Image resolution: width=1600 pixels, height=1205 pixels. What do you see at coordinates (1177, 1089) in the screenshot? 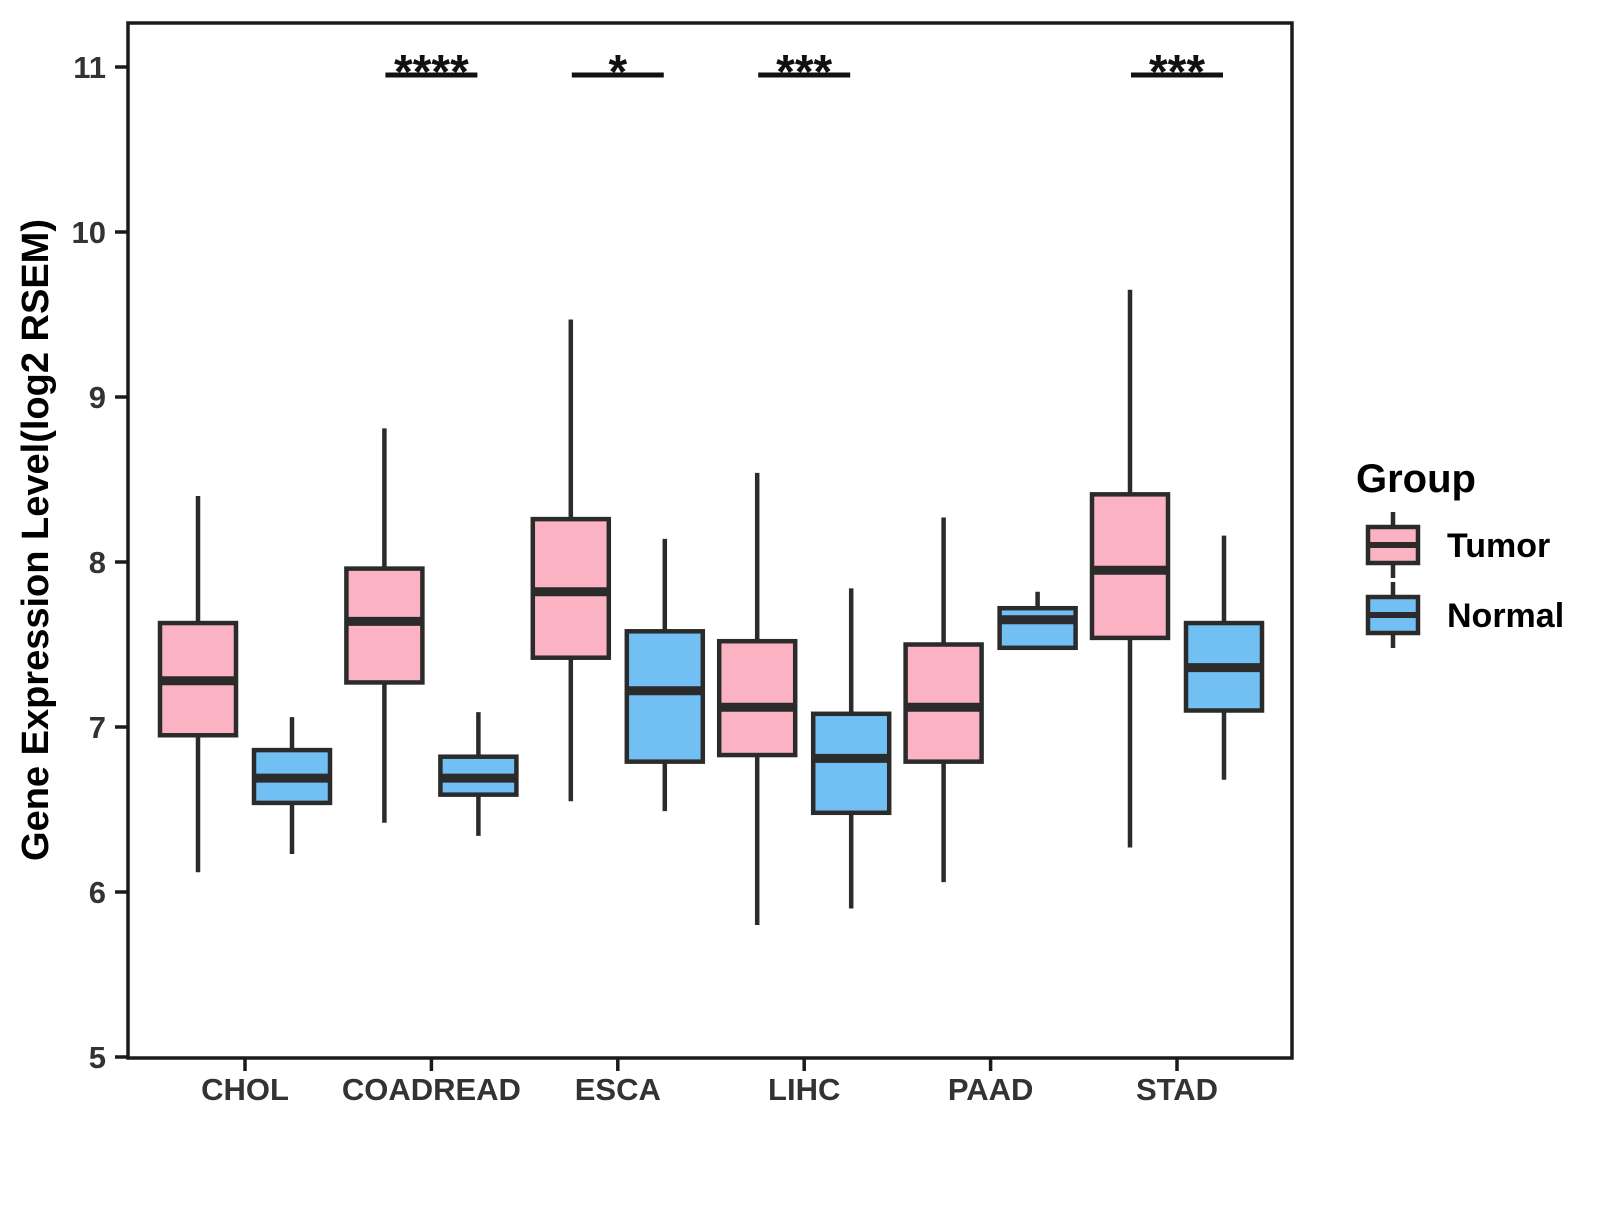
I see `x-category-label: STAD` at bounding box center [1177, 1089].